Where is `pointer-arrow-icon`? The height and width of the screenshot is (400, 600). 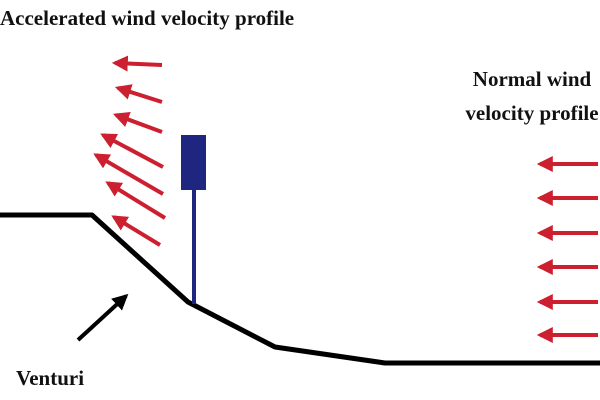
pointer-arrow-icon is located at coordinates (102, 317).